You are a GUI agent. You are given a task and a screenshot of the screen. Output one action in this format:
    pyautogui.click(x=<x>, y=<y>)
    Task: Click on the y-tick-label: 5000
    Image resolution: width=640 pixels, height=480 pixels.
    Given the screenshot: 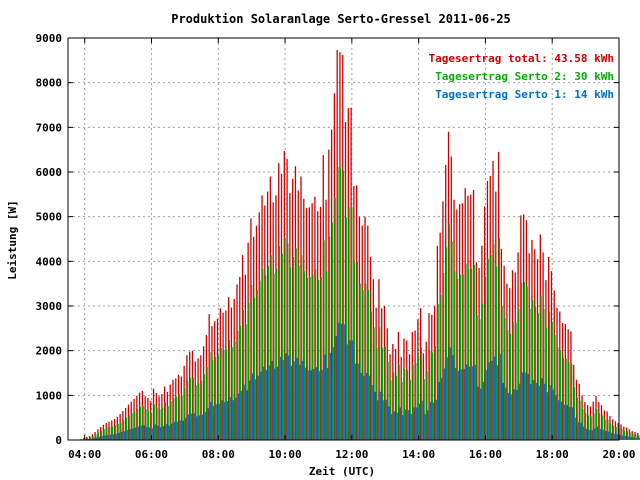 What is the action you would take?
    pyautogui.click(x=49, y=217)
    